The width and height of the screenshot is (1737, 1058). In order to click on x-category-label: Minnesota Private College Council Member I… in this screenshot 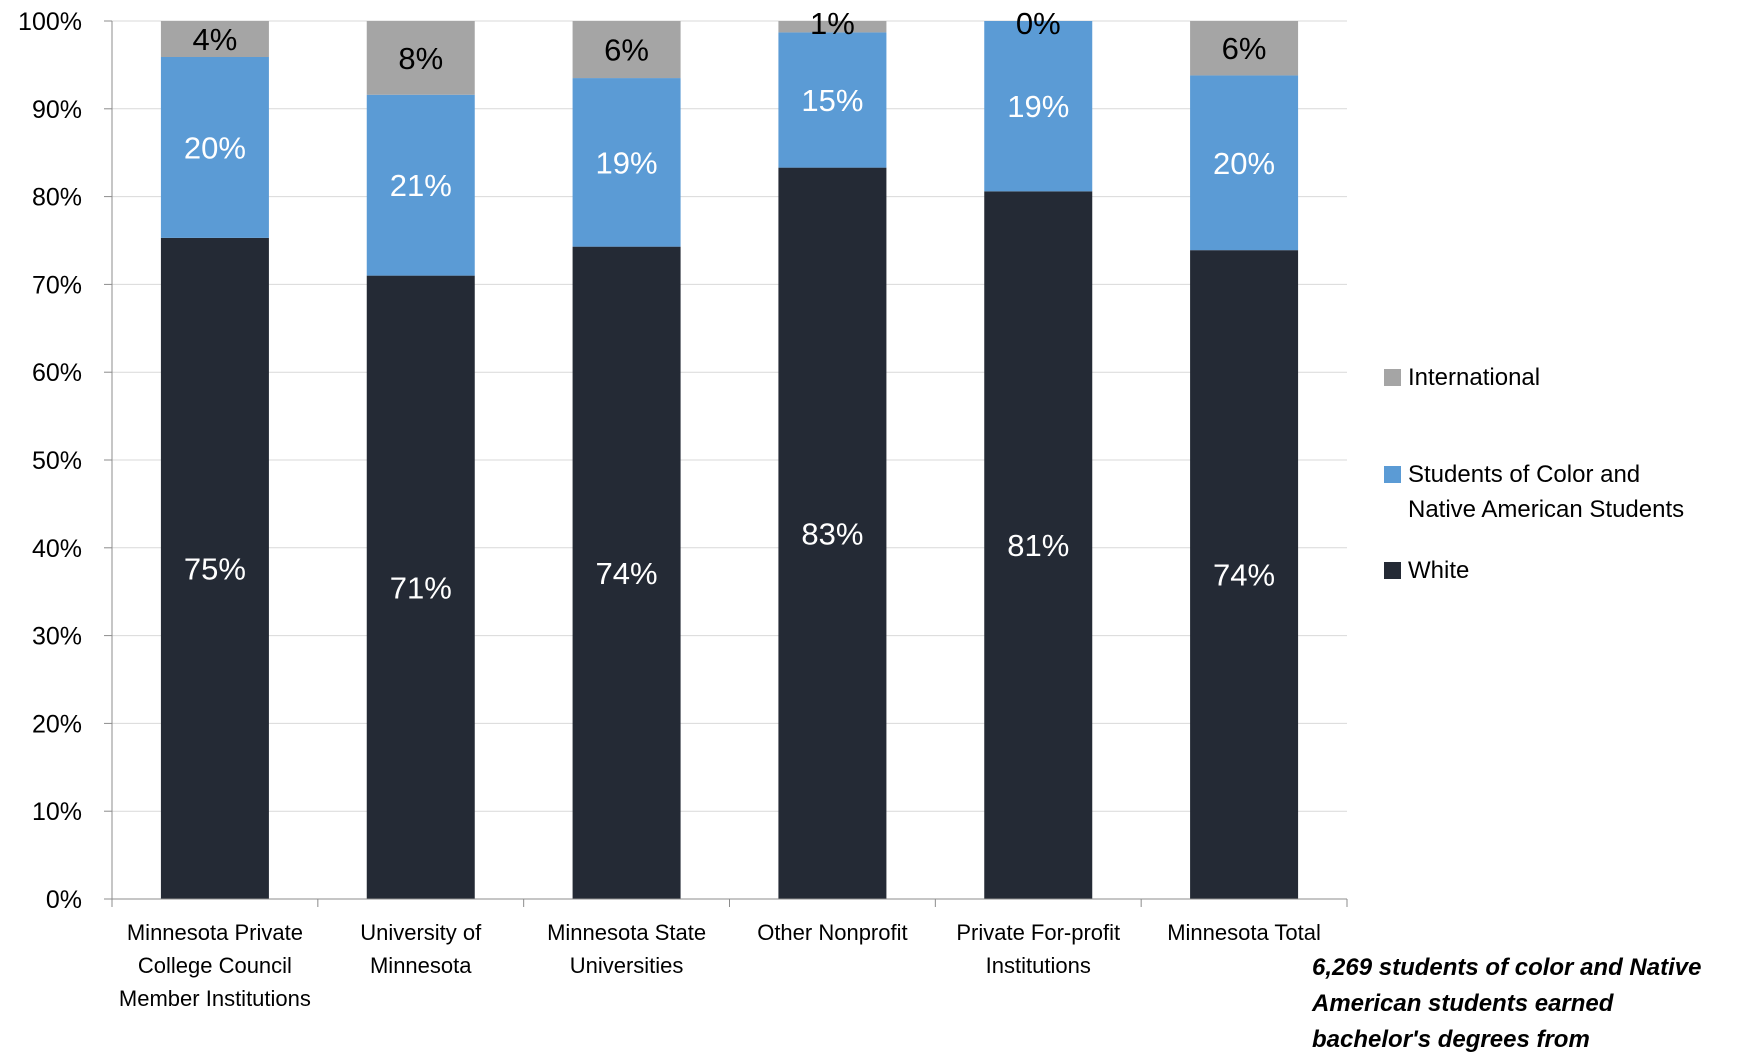, I will do `click(215, 965)`.